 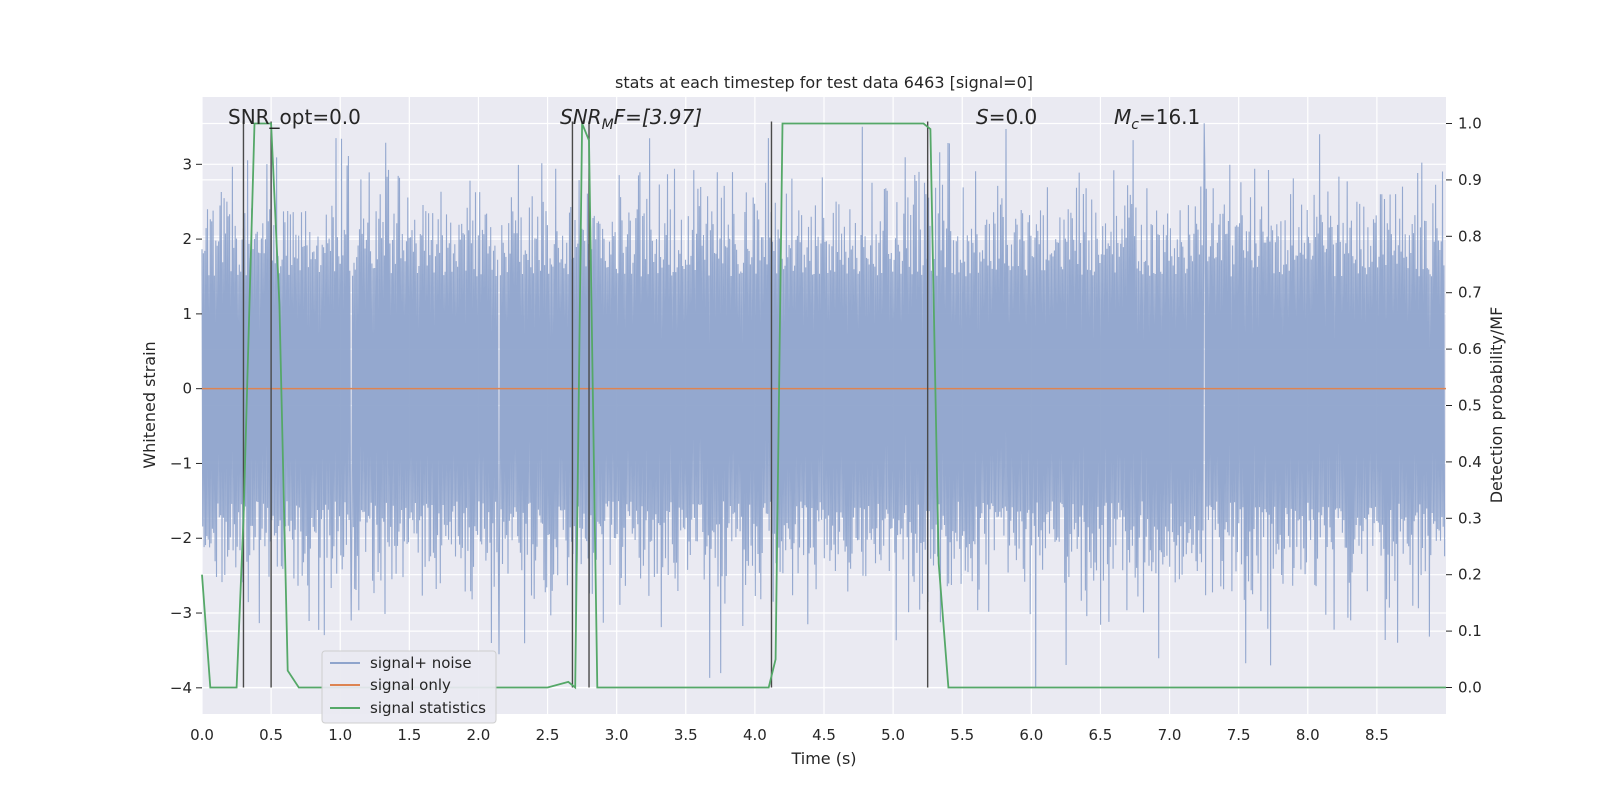 I want to click on y-tick-label: −1, so click(x=181, y=463).